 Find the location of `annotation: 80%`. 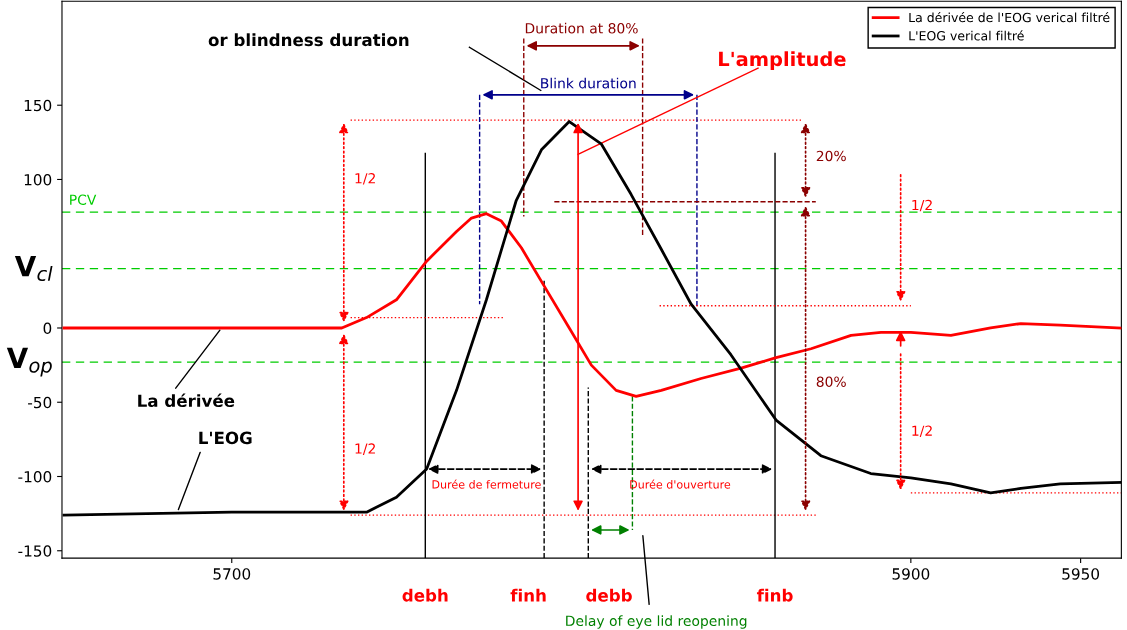

annotation: 80% is located at coordinates (831, 381).